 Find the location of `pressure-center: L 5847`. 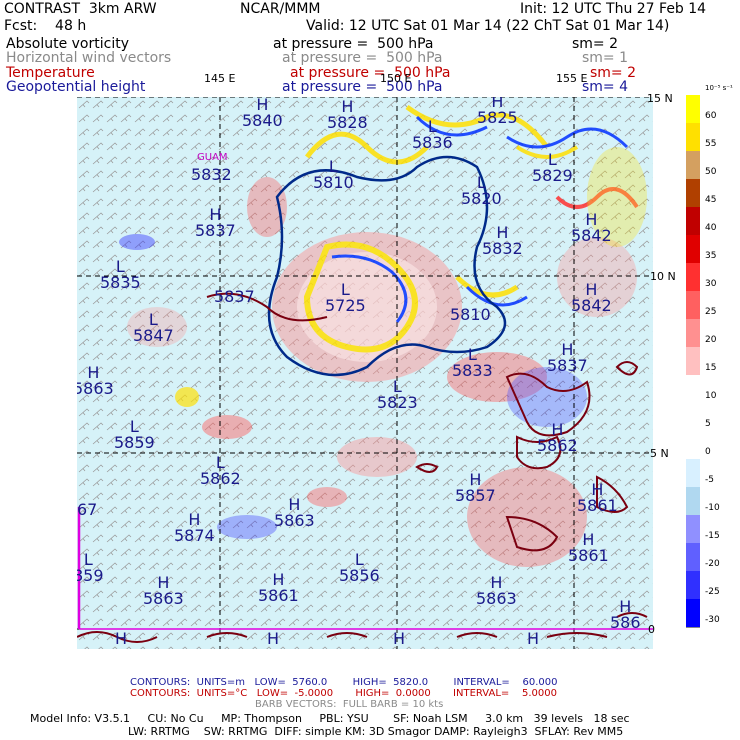

pressure-center: L 5847 is located at coordinates (153, 327).